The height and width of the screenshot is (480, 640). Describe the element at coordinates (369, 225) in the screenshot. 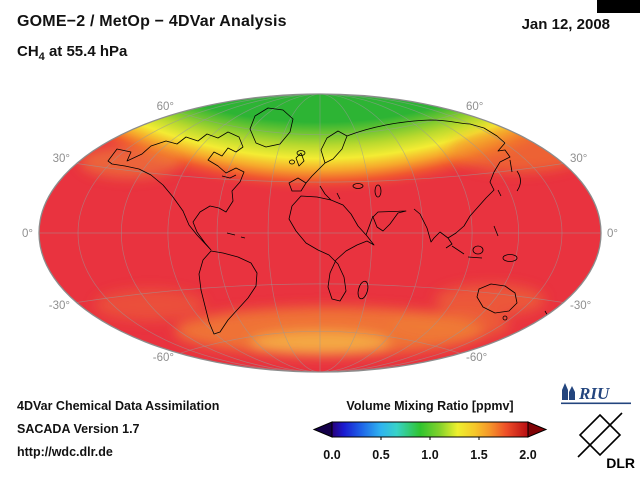

I see `asia-red-sea` at that location.